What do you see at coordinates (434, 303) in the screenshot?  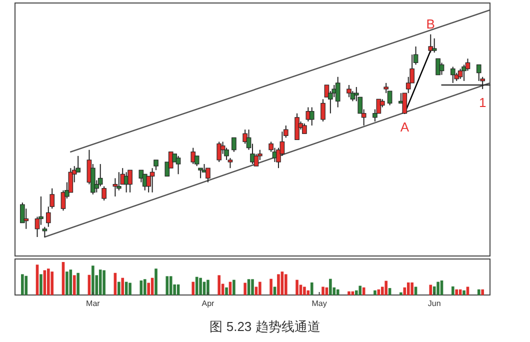 I see `x-tick-label: Jun` at bounding box center [434, 303].